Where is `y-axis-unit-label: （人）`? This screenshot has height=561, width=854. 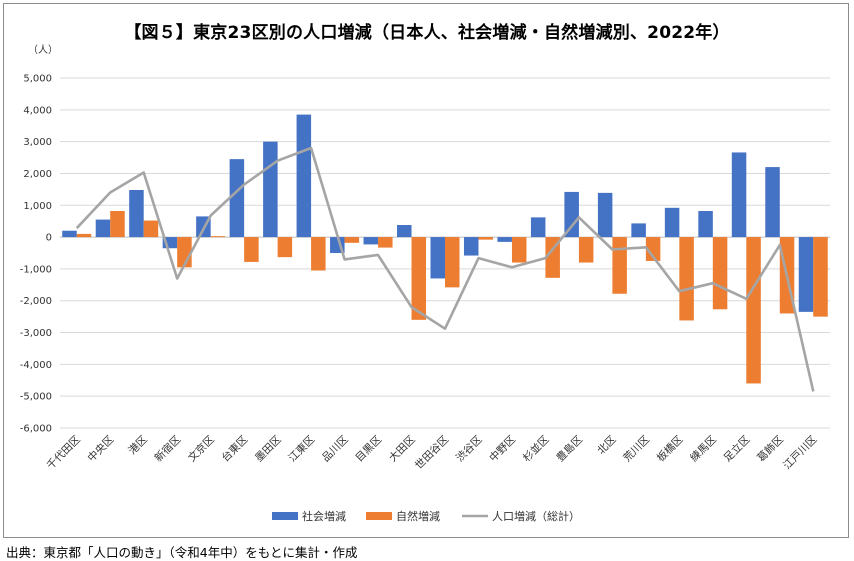 y-axis-unit-label: （人） is located at coordinates (43, 50).